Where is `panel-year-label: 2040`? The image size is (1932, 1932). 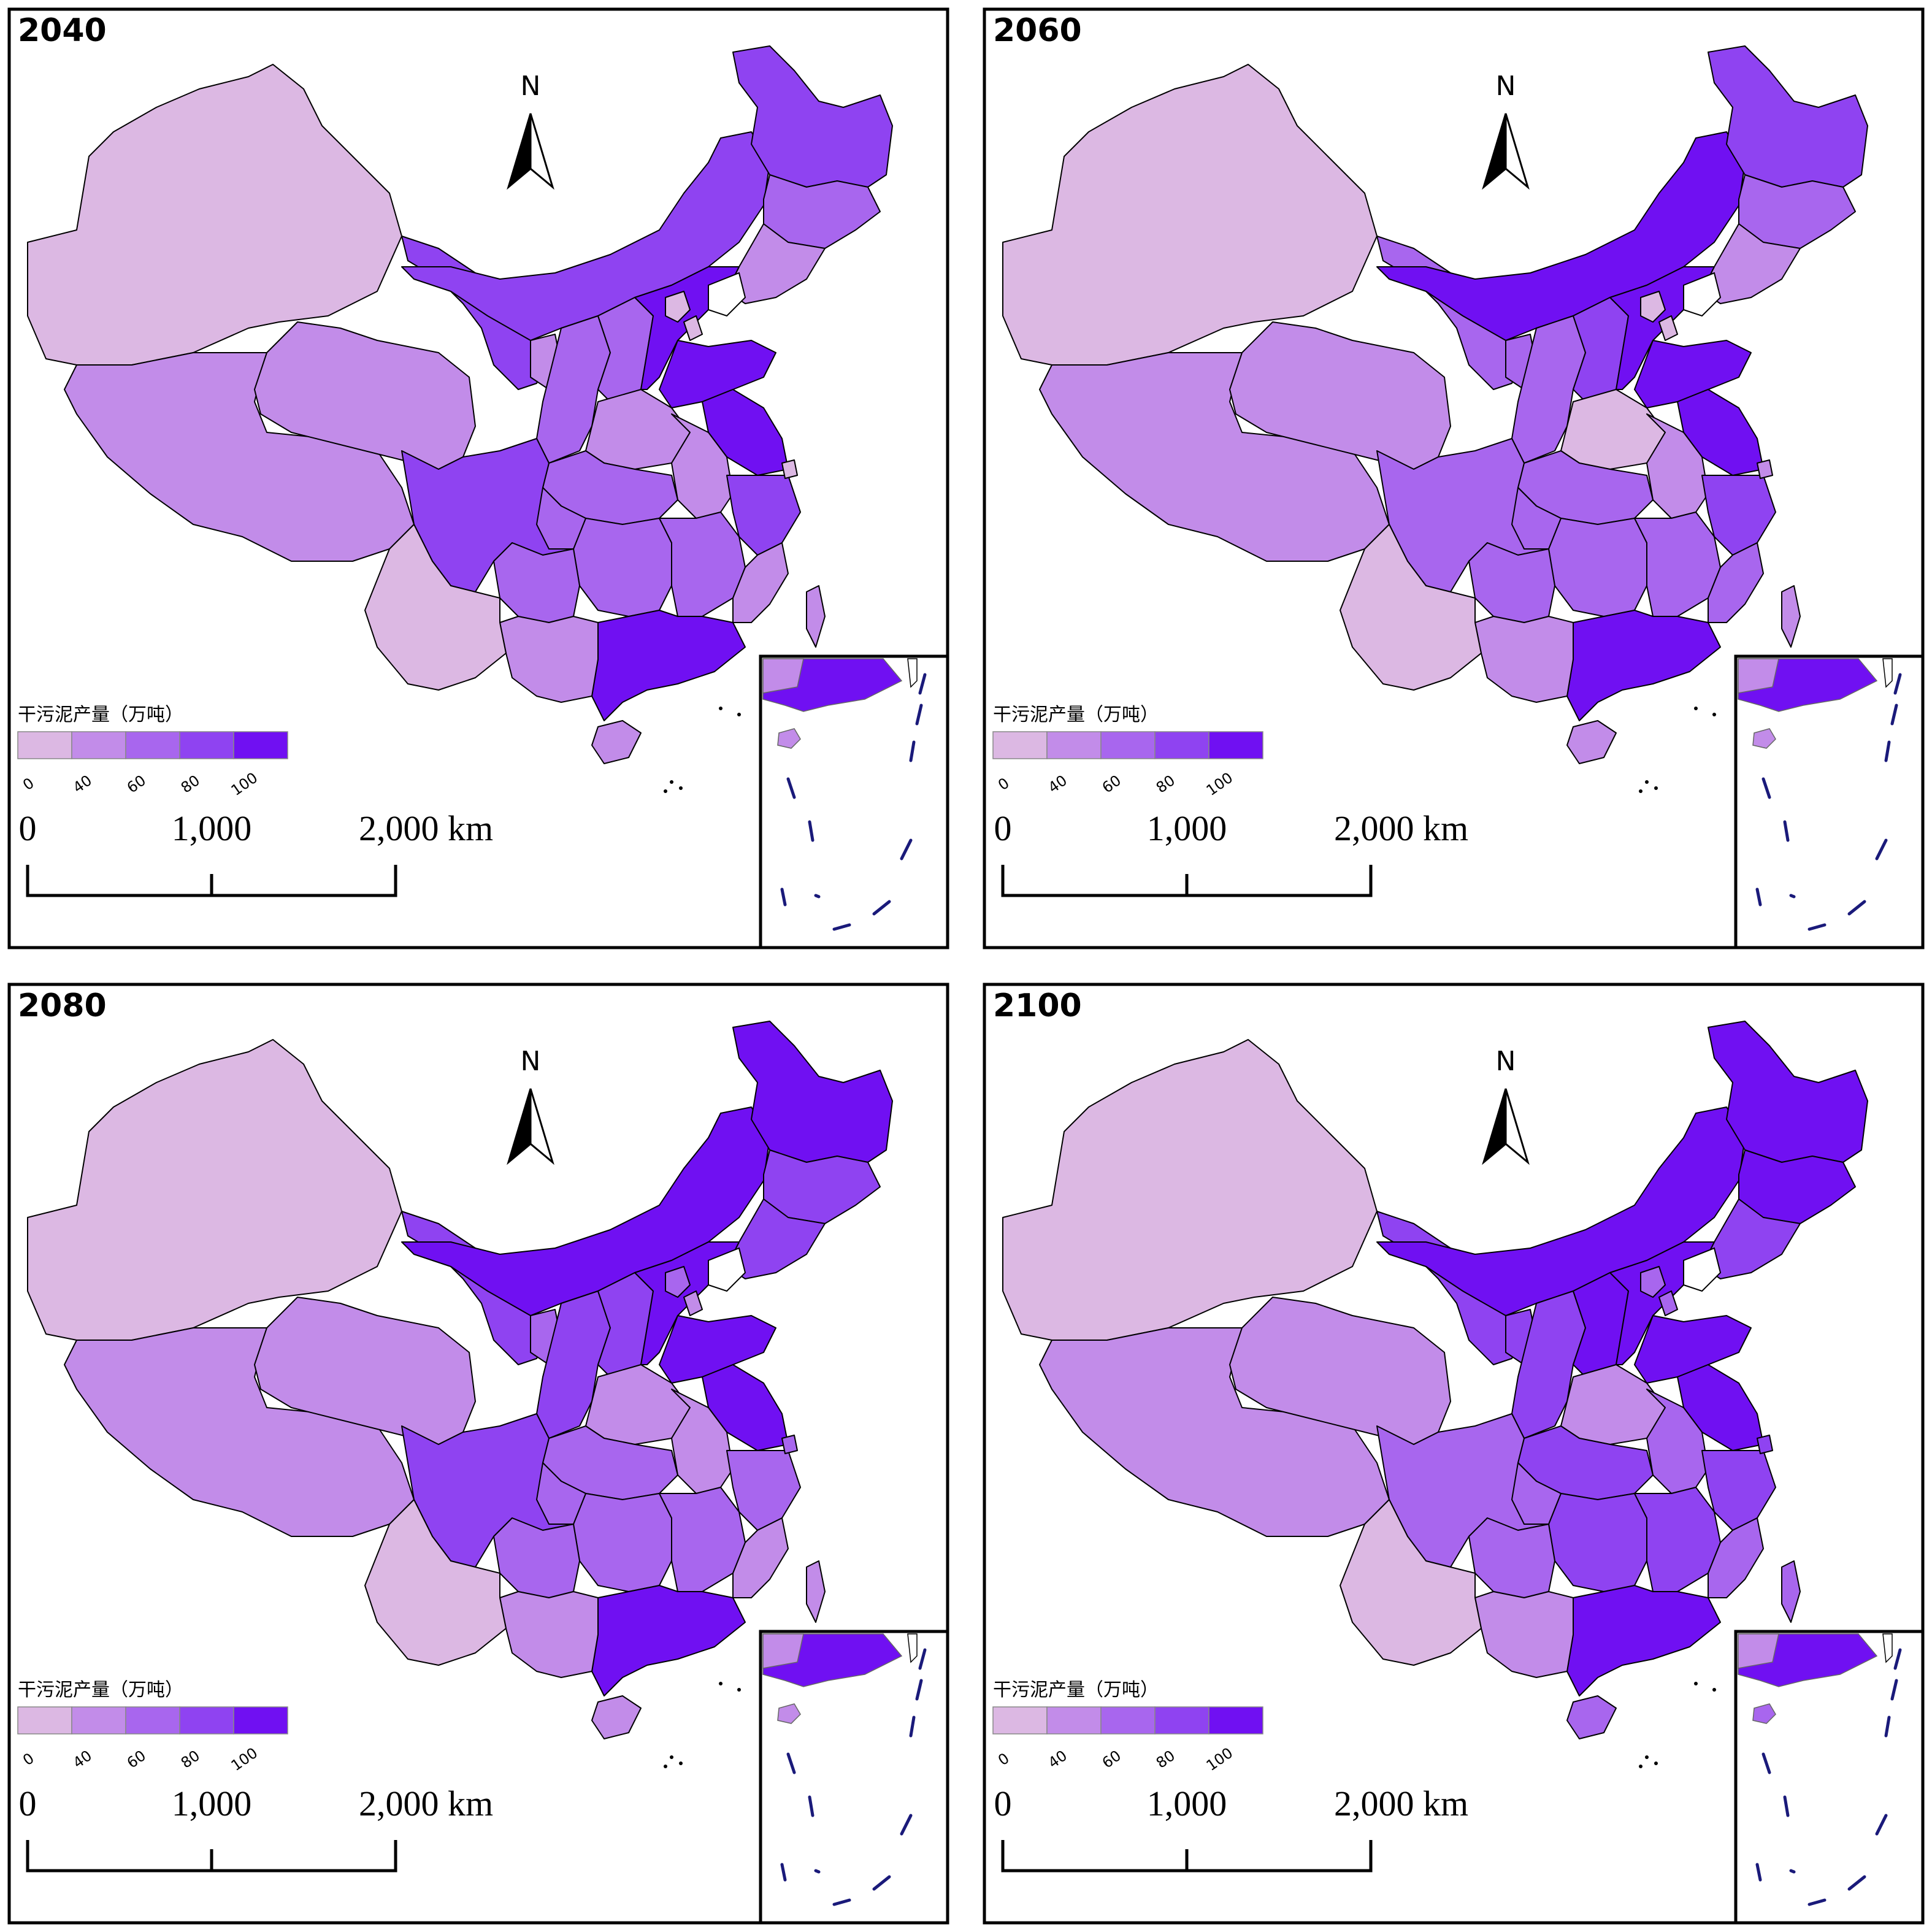
panel-year-label: 2040 is located at coordinates (62, 30).